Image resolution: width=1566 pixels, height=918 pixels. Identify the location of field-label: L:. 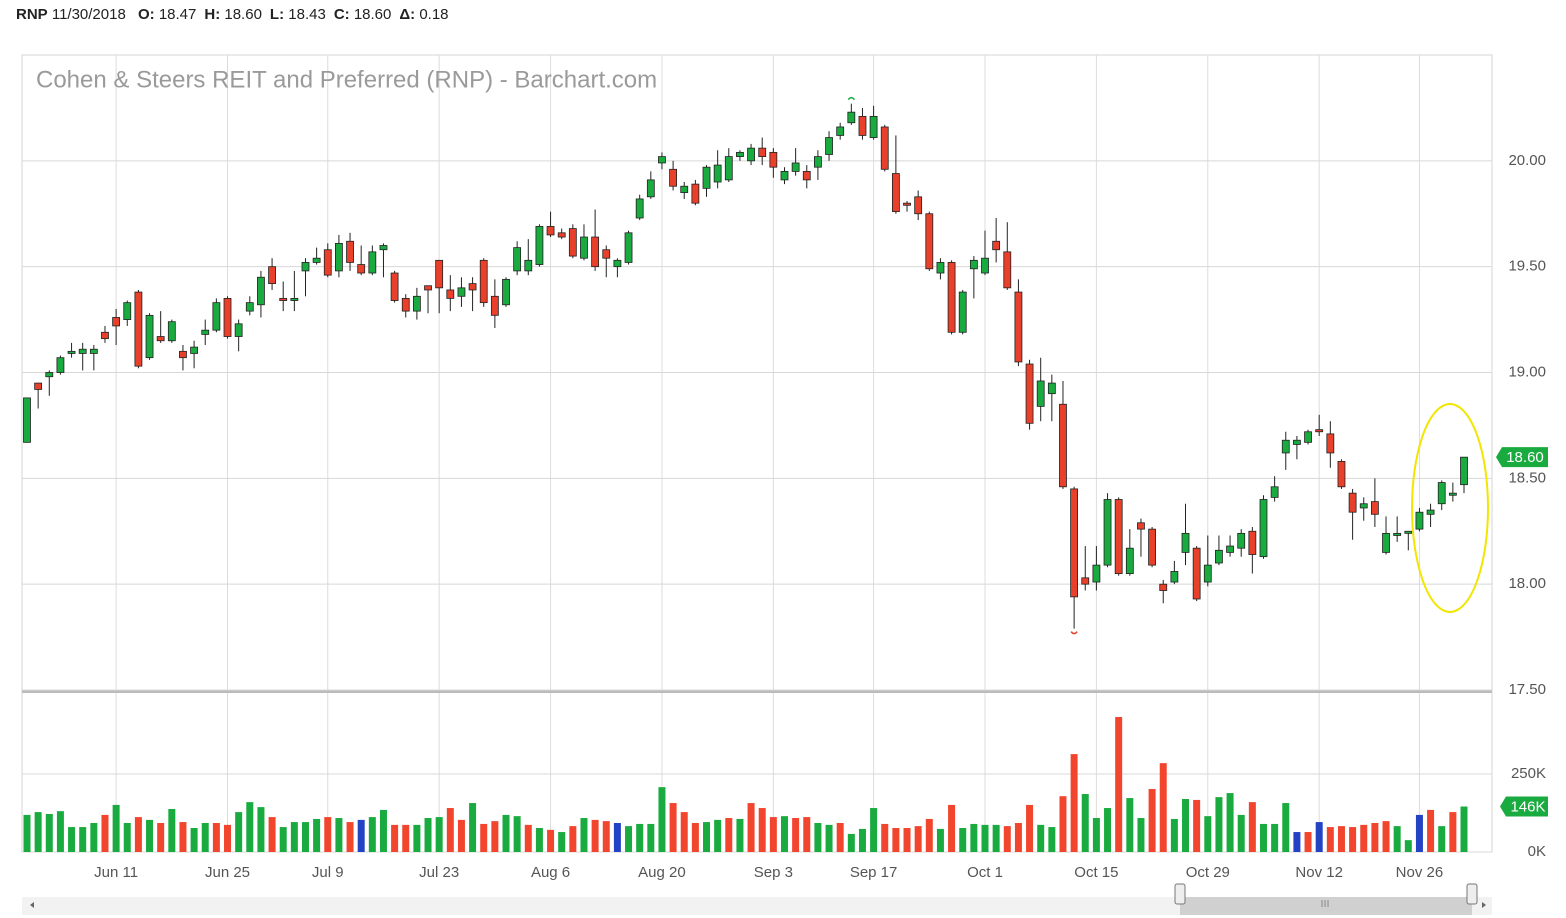
(277, 14).